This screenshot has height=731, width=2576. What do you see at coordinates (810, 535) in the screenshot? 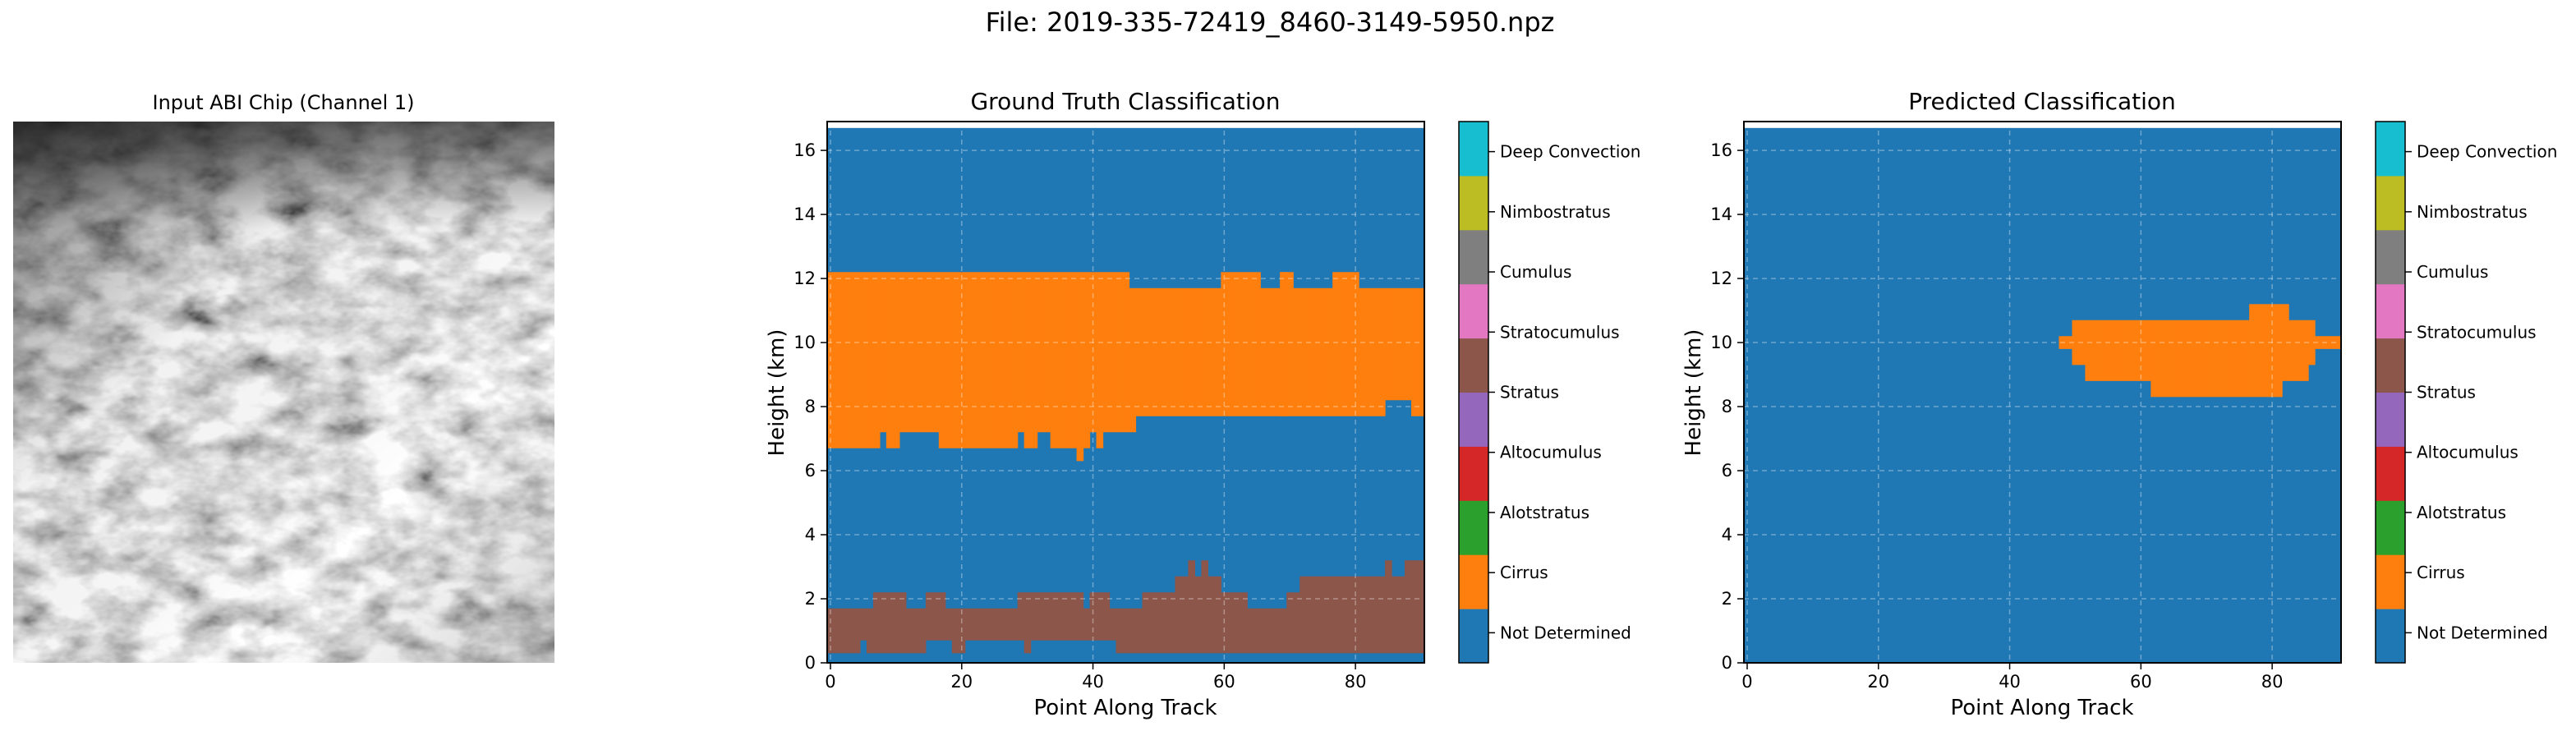
I see `y-tick-label: 4` at bounding box center [810, 535].